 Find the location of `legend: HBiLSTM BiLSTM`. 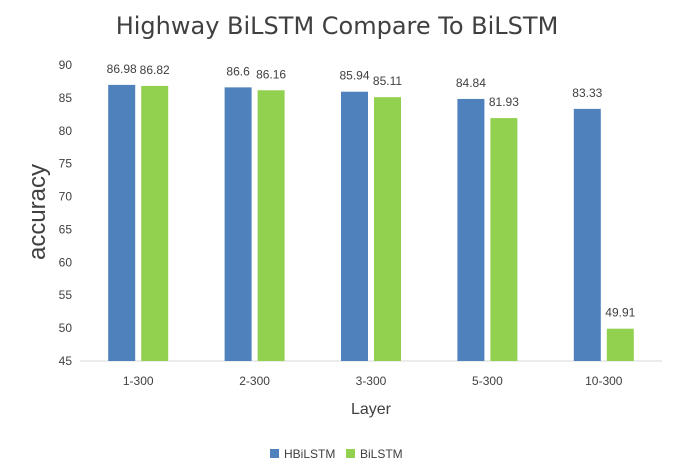

legend: HBiLSTM BiLSTM is located at coordinates (336, 454).